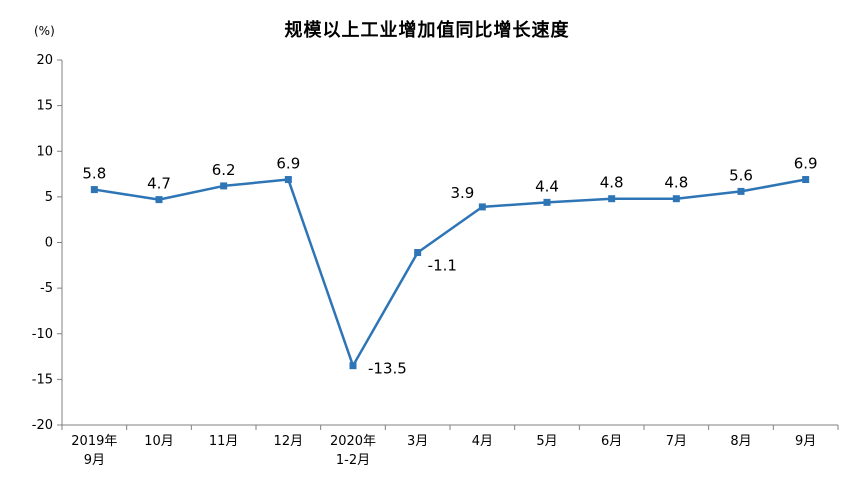 The height and width of the screenshot is (494, 854). Describe the element at coordinates (427, 30) in the screenshot. I see `chart-title: 规模以上工业增加值同比增长速度` at that location.